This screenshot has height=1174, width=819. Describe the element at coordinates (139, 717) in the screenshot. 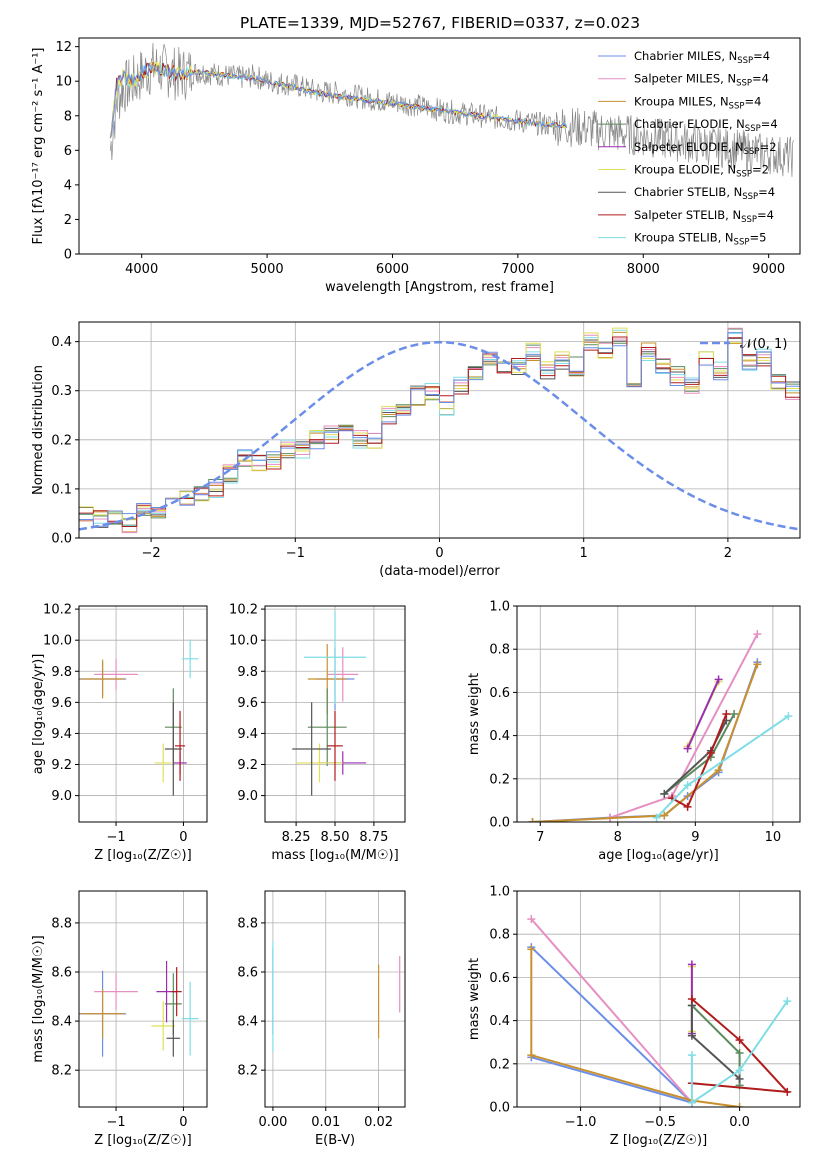

I see `plot-area-z-age` at that location.